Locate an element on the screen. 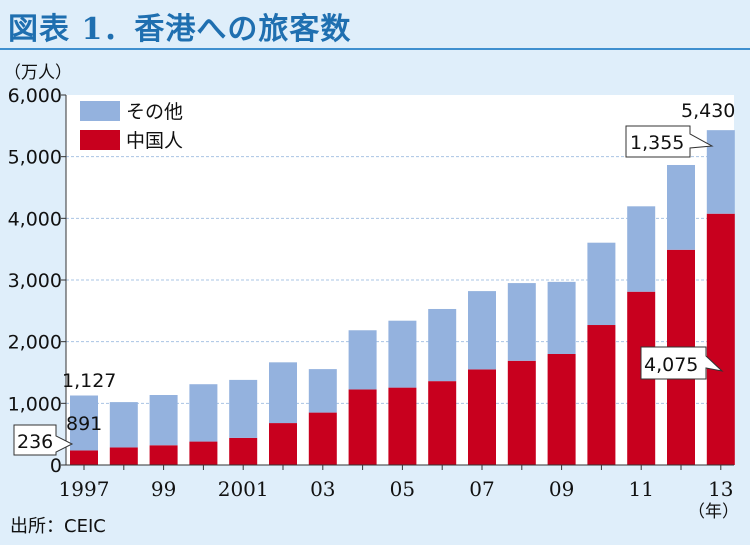 This screenshot has height=545, width=750. legend: その他 中国人 is located at coordinates (131, 126).